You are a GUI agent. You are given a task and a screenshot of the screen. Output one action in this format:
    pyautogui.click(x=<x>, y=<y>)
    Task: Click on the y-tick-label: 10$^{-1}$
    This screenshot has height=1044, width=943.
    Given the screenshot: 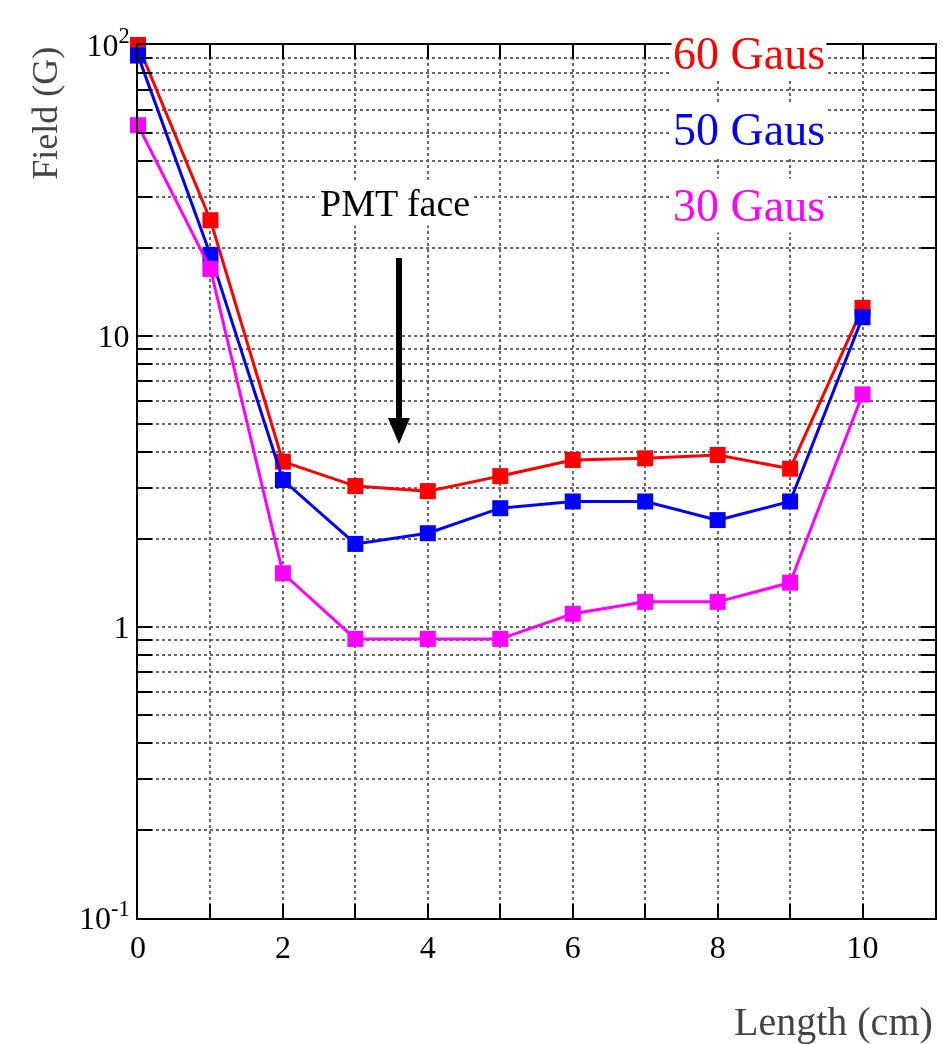 What is the action you would take?
    pyautogui.click(x=104, y=916)
    